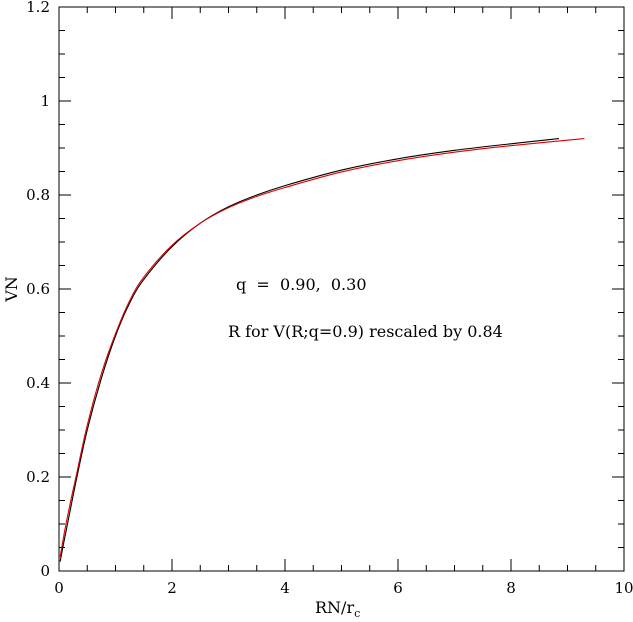  What do you see at coordinates (623, 588) in the screenshot?
I see `x-tick-label: 10` at bounding box center [623, 588].